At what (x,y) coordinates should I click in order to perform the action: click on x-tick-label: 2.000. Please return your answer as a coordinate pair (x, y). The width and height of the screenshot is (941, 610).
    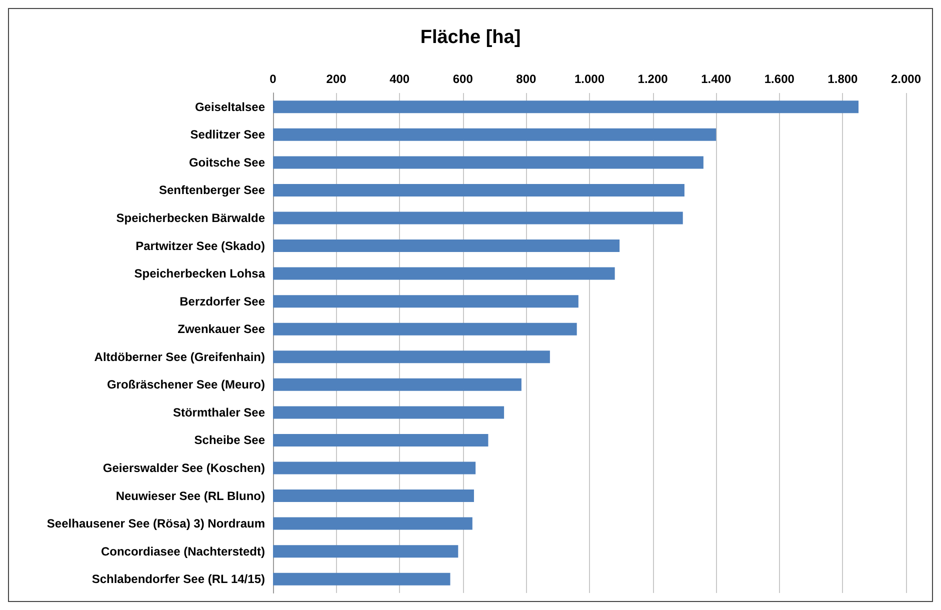
    Looking at the image, I should click on (906, 79).